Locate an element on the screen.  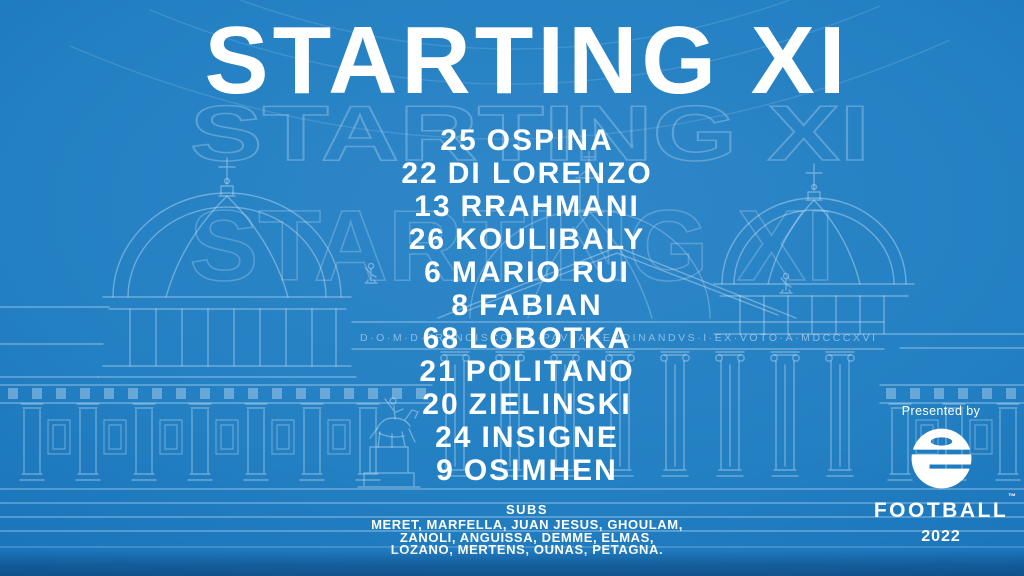
player-name: OSPINA is located at coordinates (550, 140).